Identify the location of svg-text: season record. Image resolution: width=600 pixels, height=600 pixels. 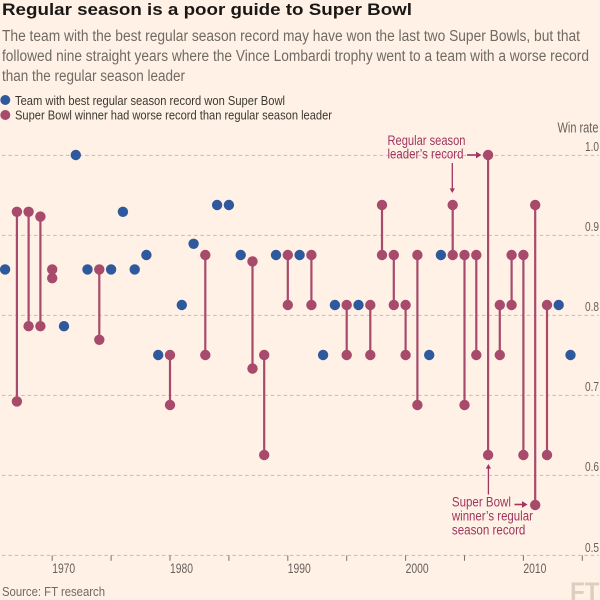
(489, 530).